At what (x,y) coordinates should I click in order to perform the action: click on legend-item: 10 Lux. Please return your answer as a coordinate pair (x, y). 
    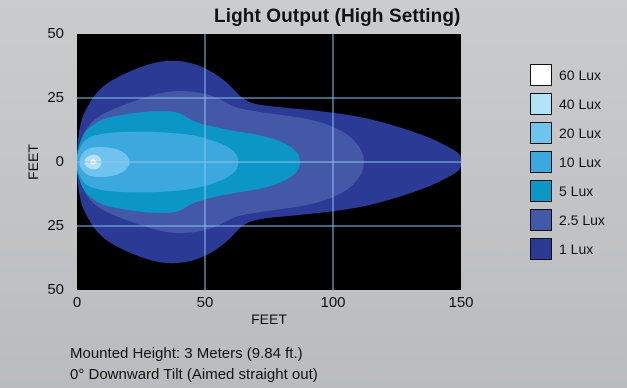
    Looking at the image, I should click on (567, 161).